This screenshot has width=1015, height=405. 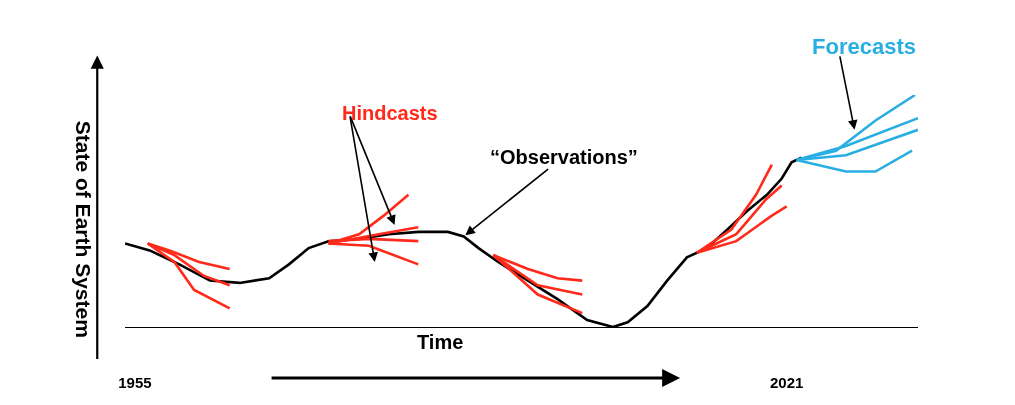 I want to click on annotation: Hindcasts, so click(x=390, y=113).